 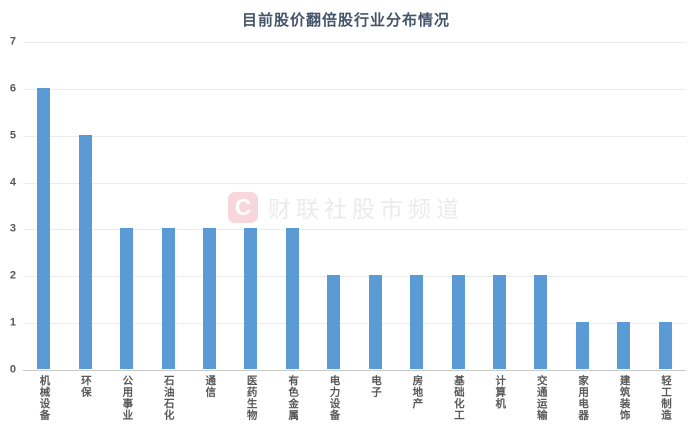 What do you see at coordinates (12, 228) in the screenshot?
I see `y-tick-label: 3` at bounding box center [12, 228].